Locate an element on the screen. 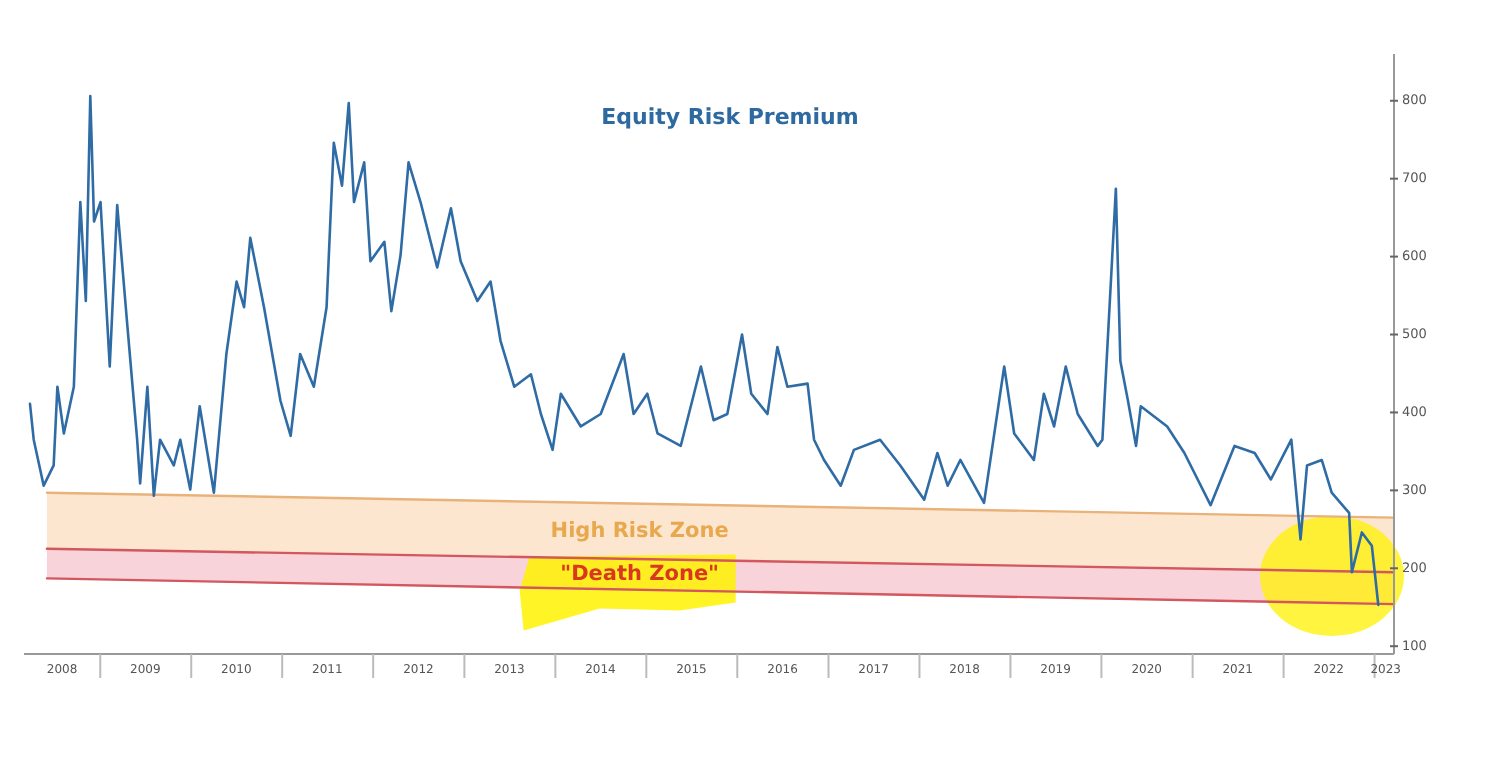 The height and width of the screenshot is (762, 1486). text: Equity Risk Premium is located at coordinates (730, 117).